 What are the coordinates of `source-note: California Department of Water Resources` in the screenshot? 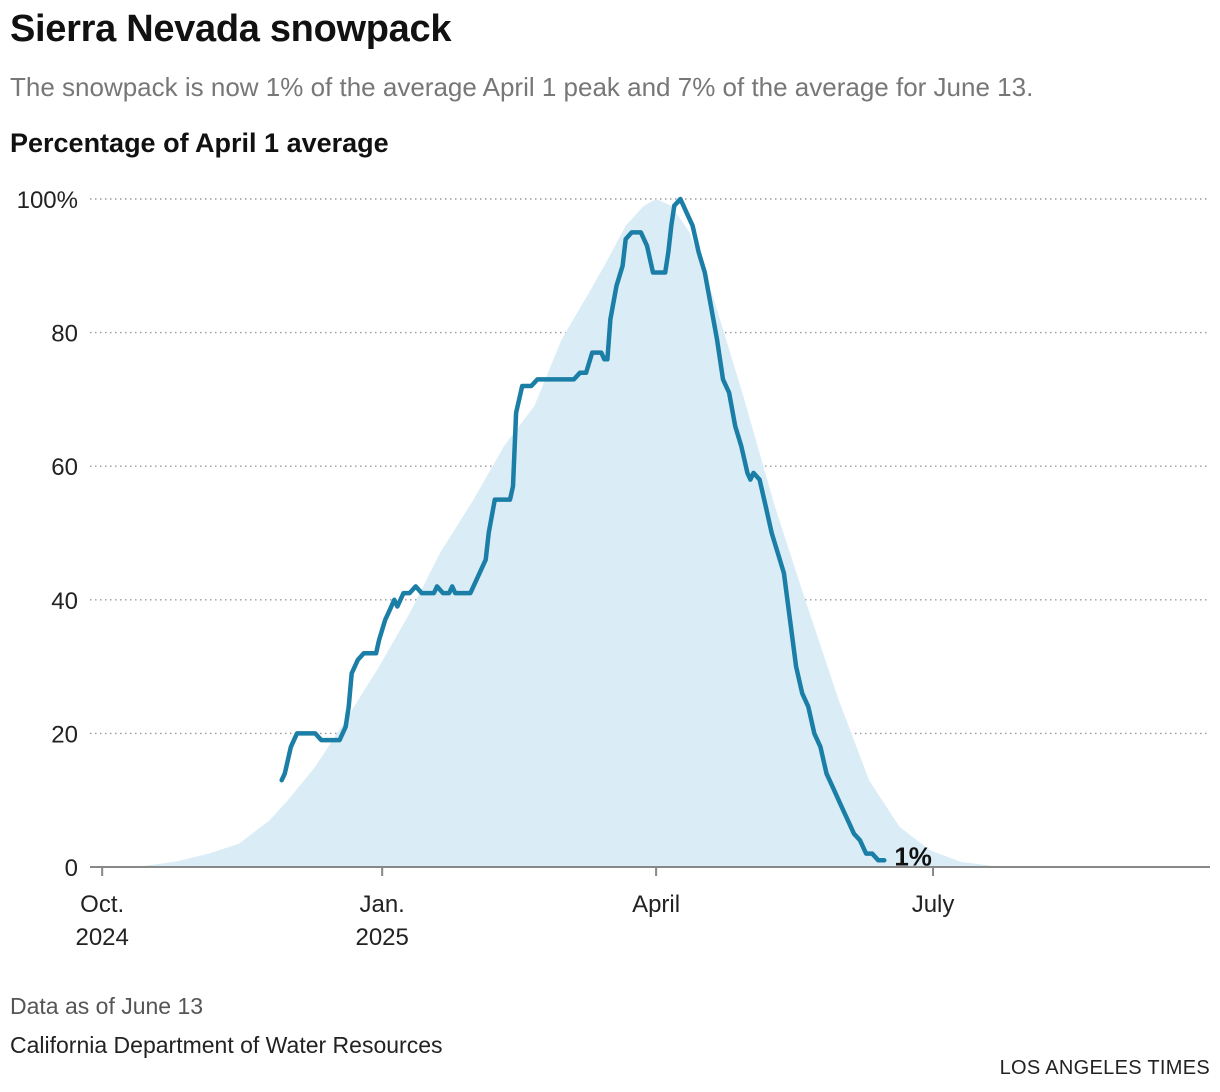 It's located at (226, 1045).